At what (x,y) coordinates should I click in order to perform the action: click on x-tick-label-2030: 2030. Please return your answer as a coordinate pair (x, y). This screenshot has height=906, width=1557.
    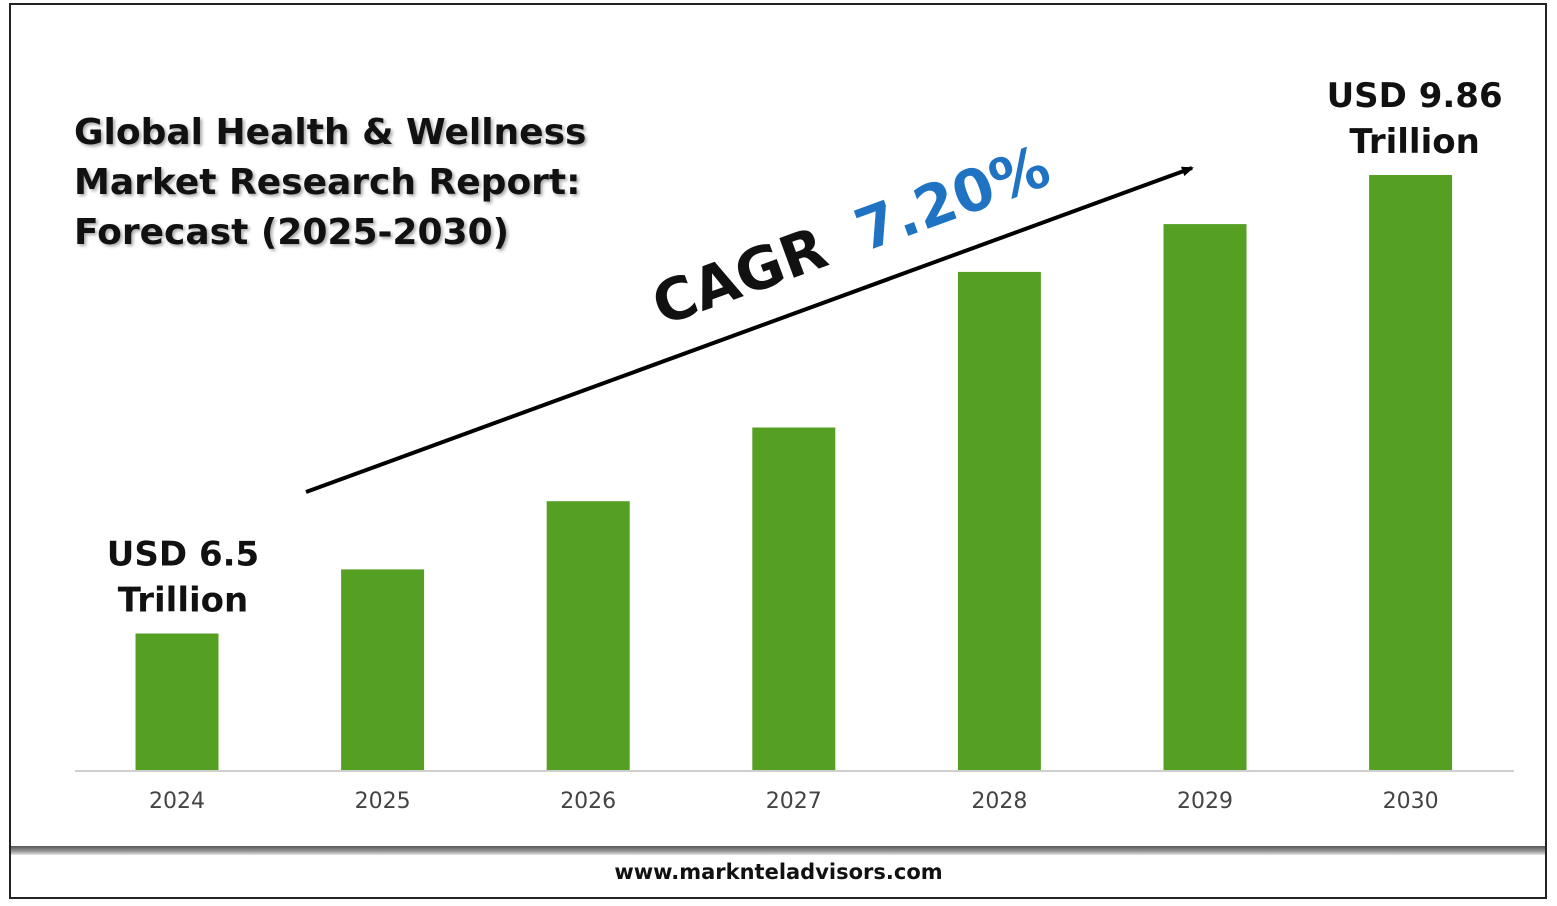
    Looking at the image, I should click on (1411, 801).